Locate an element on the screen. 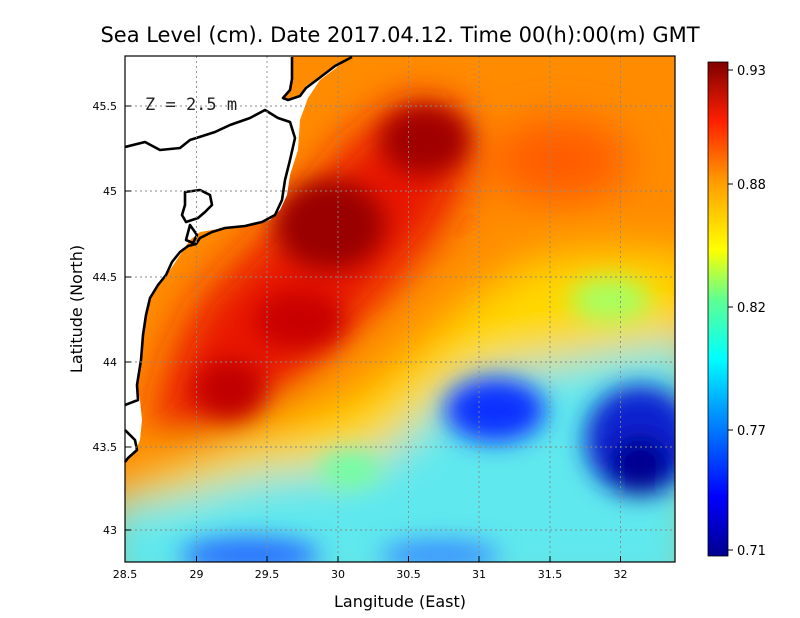 Image resolution: width=800 pixels, height=618 pixels. colorbar: 0.93 0.88 0.82 0.77 0.71 is located at coordinates (736, 310).